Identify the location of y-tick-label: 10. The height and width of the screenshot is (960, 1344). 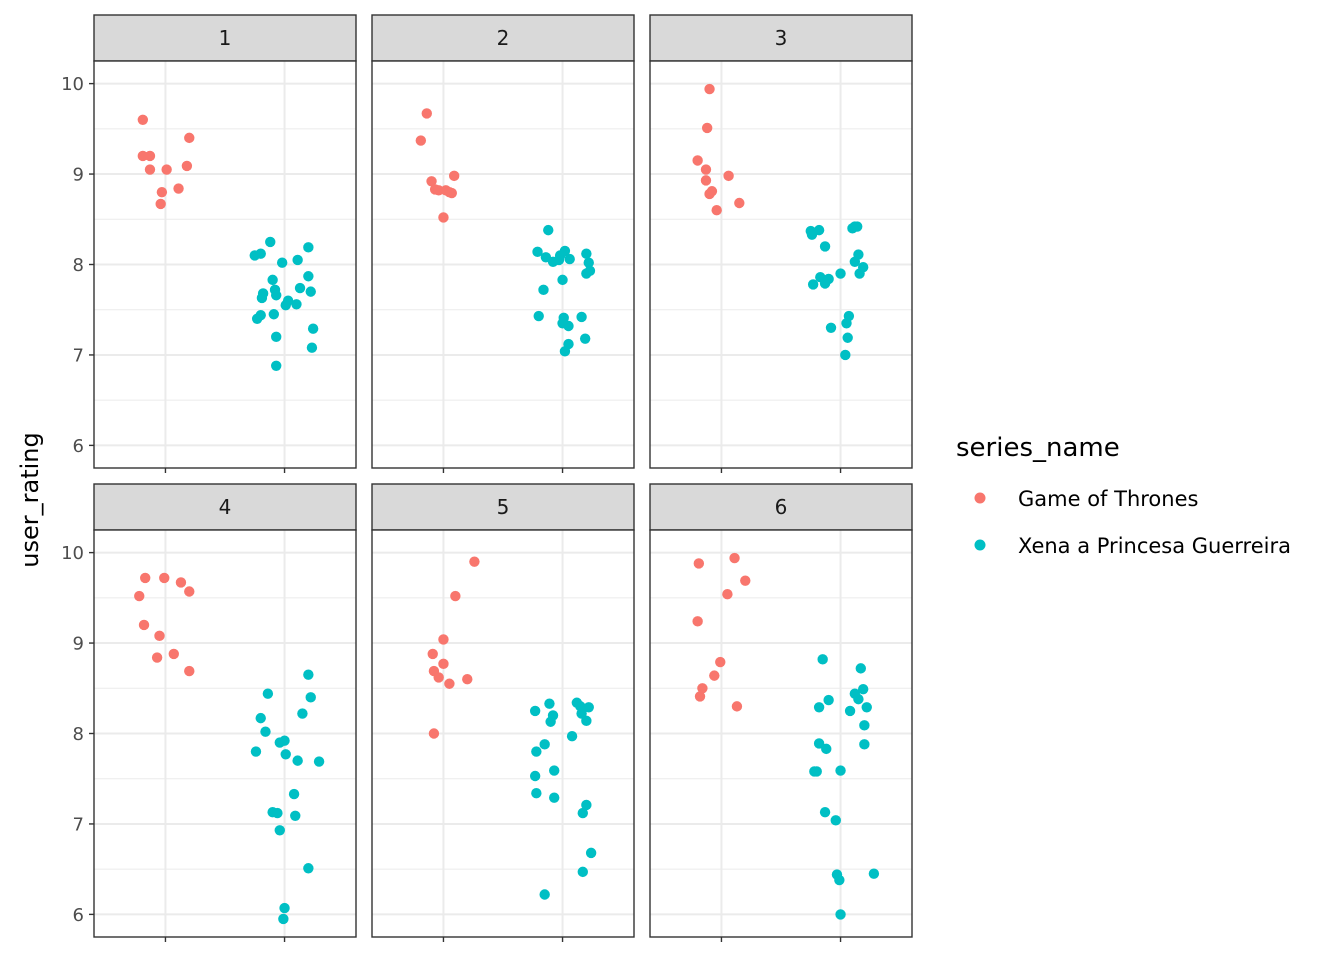
(72, 84).